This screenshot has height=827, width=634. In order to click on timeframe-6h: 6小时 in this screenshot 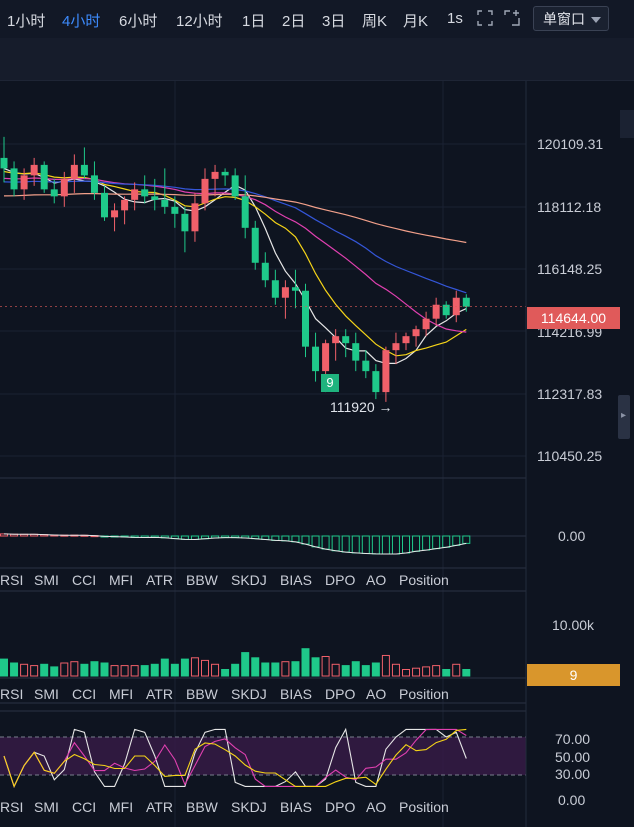, I will do `click(138, 21)`.